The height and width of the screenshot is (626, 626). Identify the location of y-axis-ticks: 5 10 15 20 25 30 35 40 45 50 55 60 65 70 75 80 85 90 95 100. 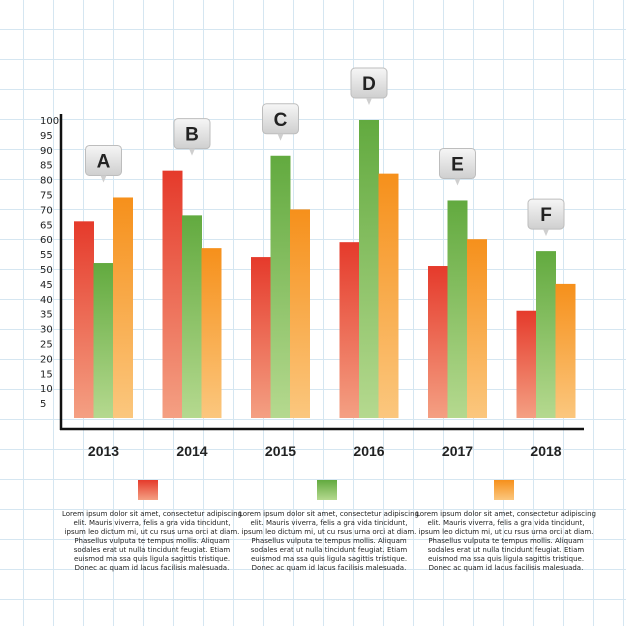
(49, 263).